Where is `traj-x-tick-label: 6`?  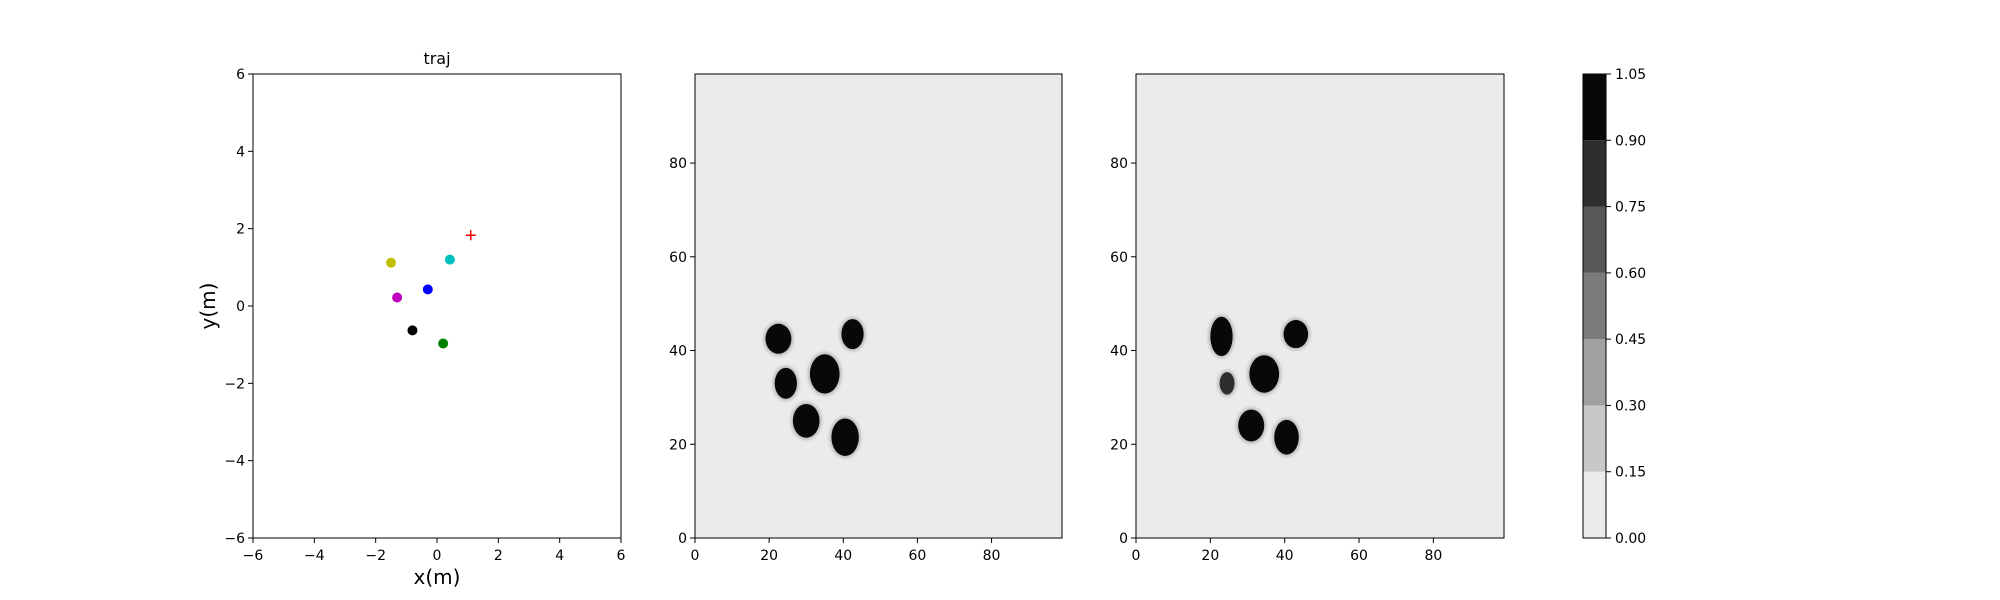
traj-x-tick-label: 6 is located at coordinates (621, 556).